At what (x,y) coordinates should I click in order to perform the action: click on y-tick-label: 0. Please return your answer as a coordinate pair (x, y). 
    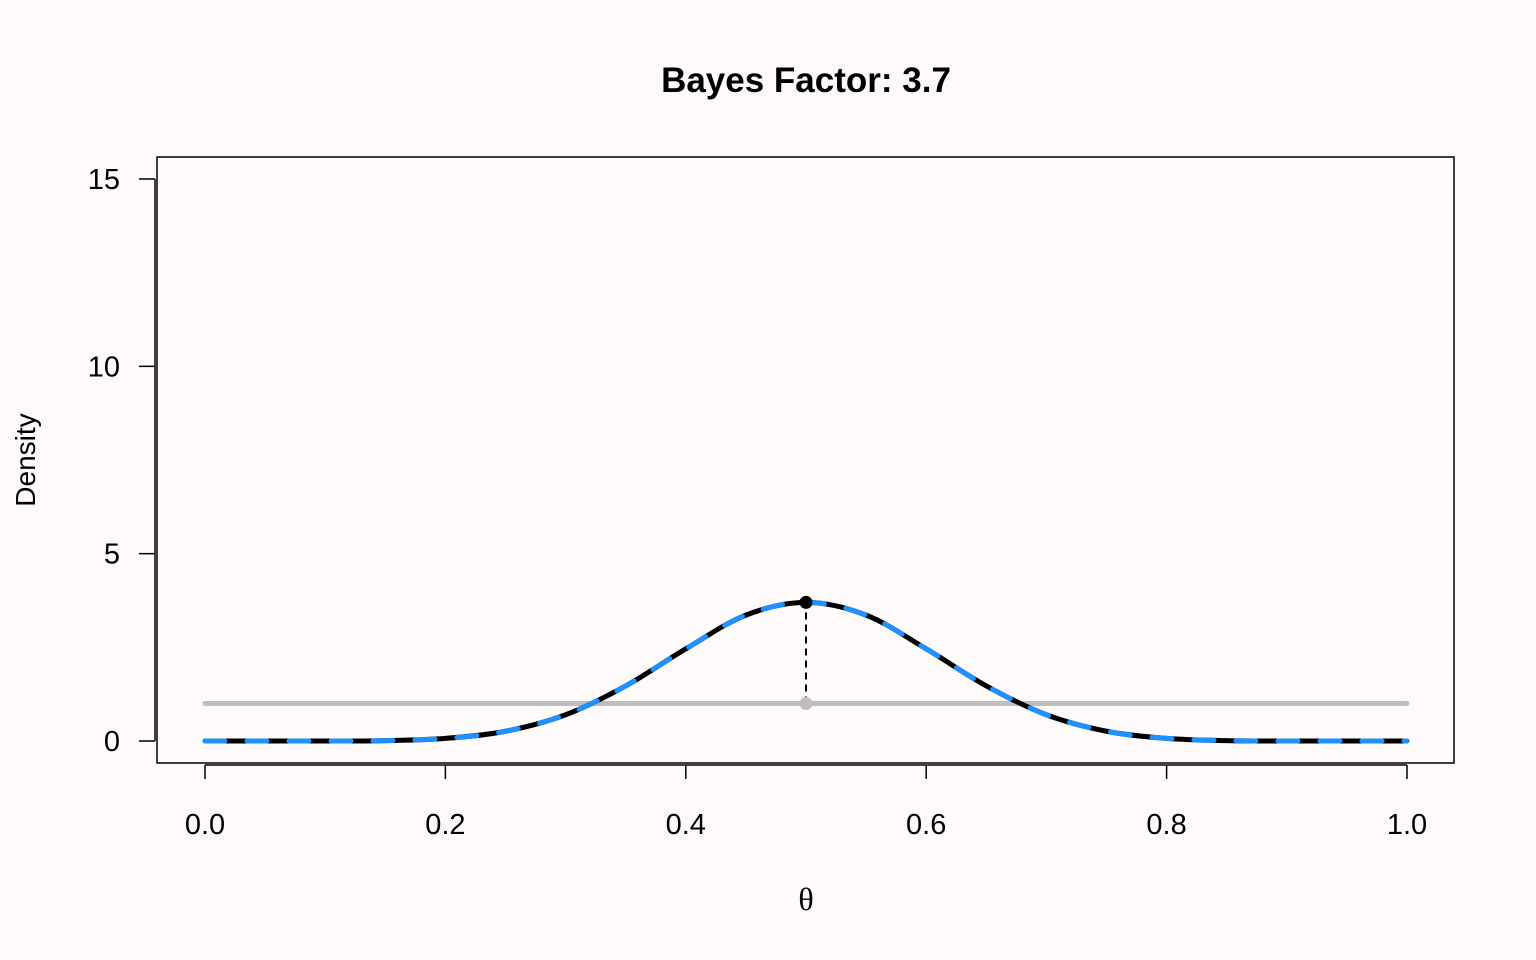
    Looking at the image, I should click on (112, 742).